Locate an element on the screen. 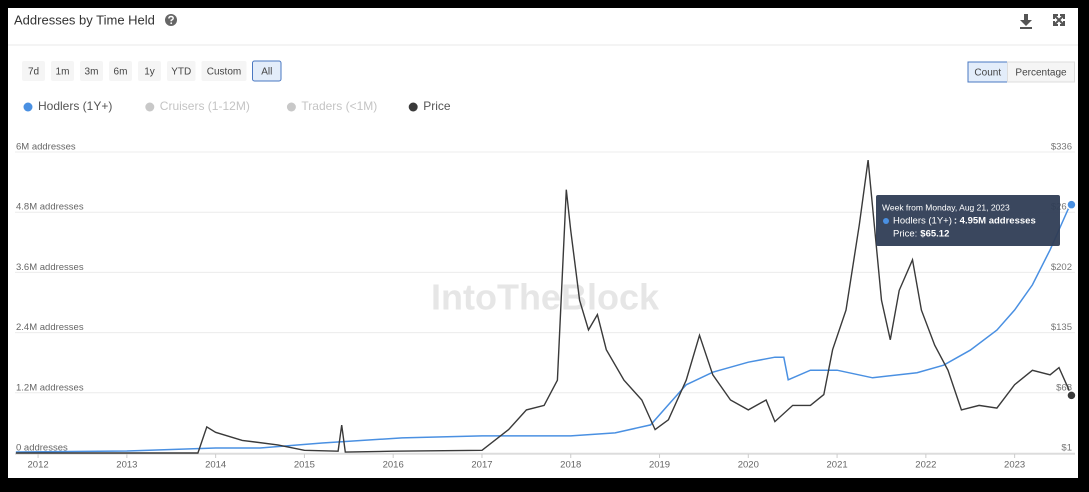 The image size is (1089, 492). mode-button: Count is located at coordinates (987, 72).